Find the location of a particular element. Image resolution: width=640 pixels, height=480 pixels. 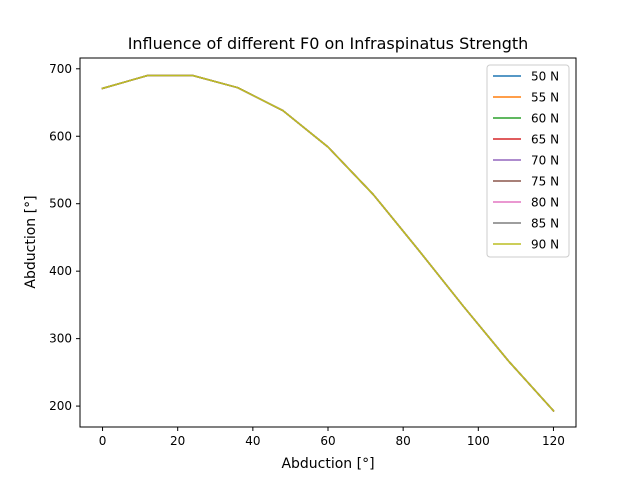

legend-box is located at coordinates (528, 161).